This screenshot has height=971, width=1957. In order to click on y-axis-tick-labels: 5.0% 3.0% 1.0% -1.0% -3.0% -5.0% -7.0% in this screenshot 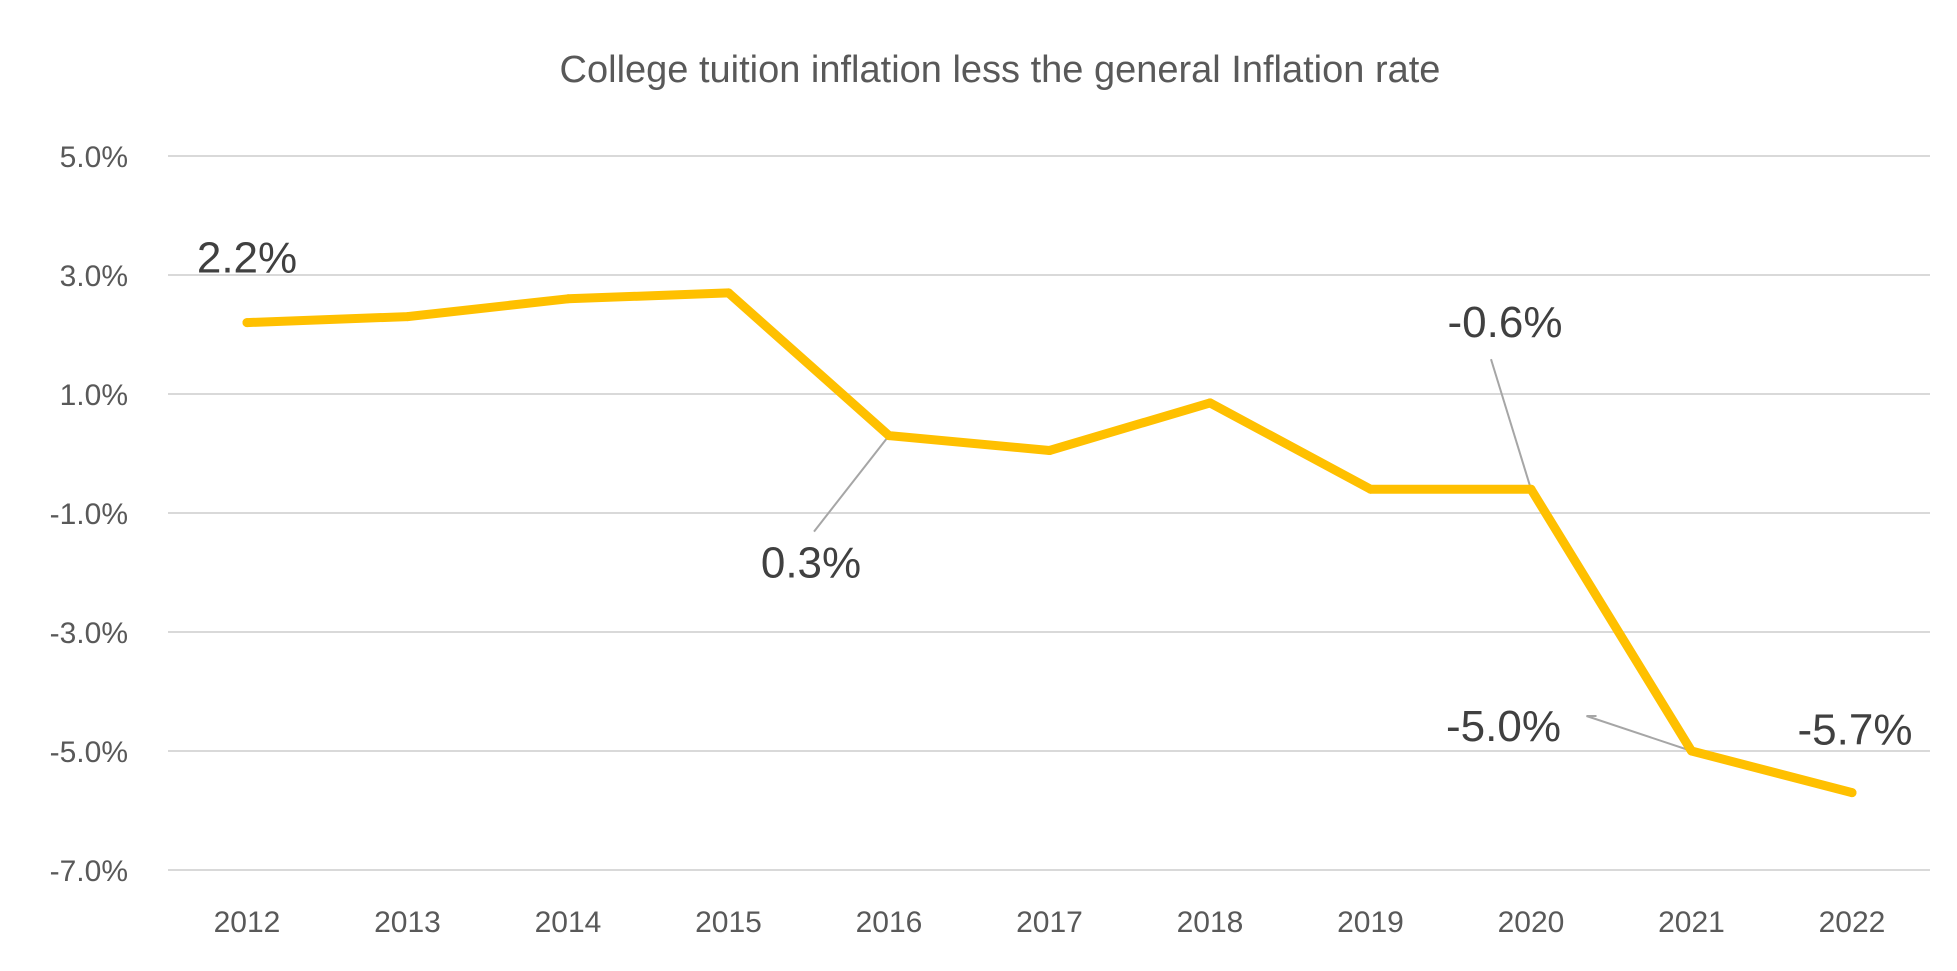, I will do `click(89, 514)`.